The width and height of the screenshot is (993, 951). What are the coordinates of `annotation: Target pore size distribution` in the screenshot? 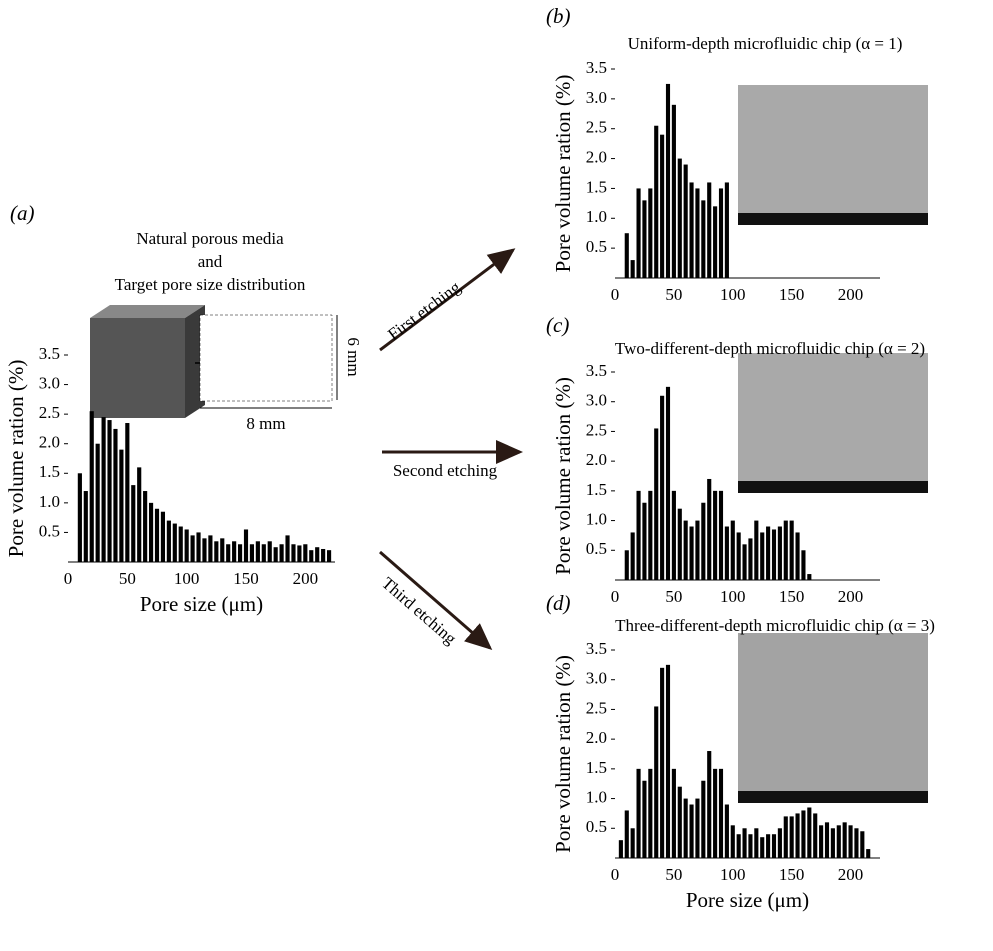 It's located at (210, 284).